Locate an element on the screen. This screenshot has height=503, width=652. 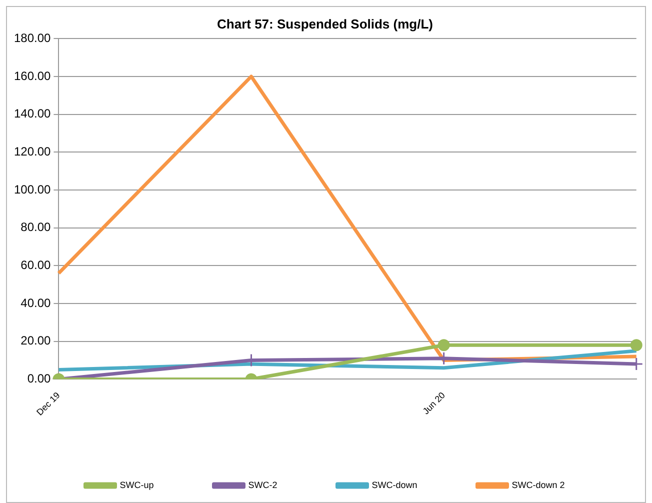
x-tick-label: Jun 20 is located at coordinates (433, 403).